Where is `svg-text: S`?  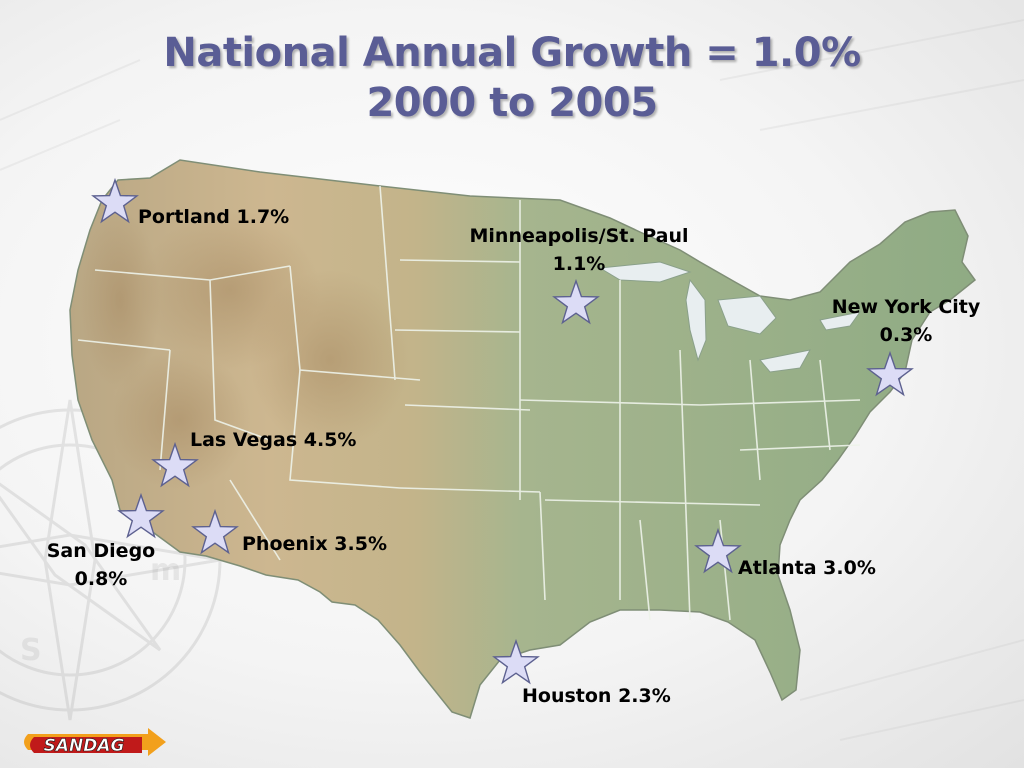 svg-text: S is located at coordinates (31, 650).